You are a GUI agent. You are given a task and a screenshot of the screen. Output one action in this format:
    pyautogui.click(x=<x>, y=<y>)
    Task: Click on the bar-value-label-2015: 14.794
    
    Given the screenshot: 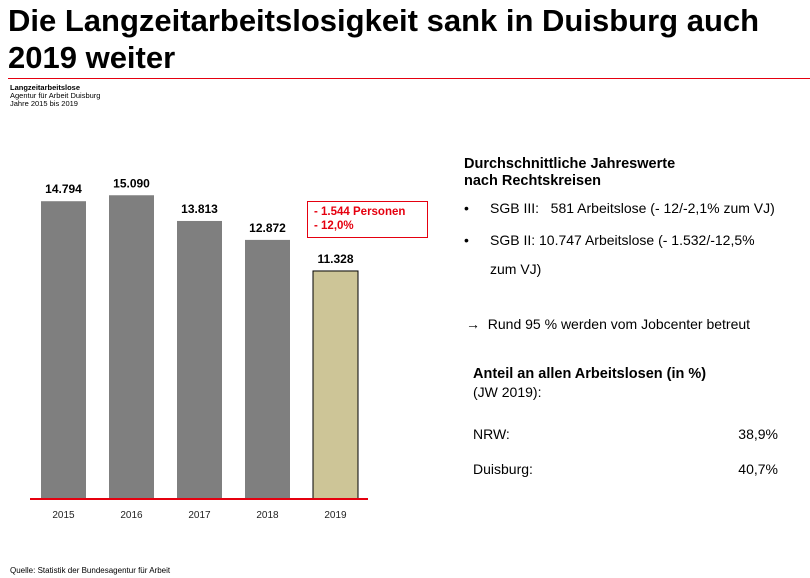 What is the action you would take?
    pyautogui.click(x=63, y=189)
    